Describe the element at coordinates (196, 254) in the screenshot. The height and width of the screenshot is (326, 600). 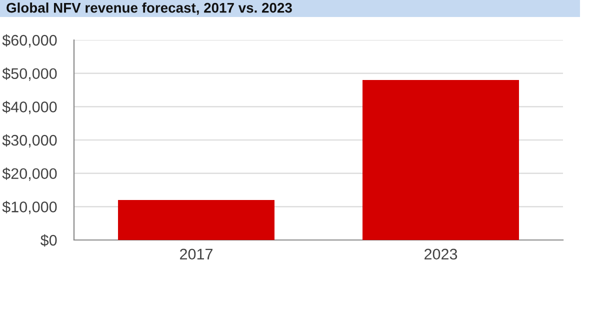
I see `x-tick-label: 2017` at that location.